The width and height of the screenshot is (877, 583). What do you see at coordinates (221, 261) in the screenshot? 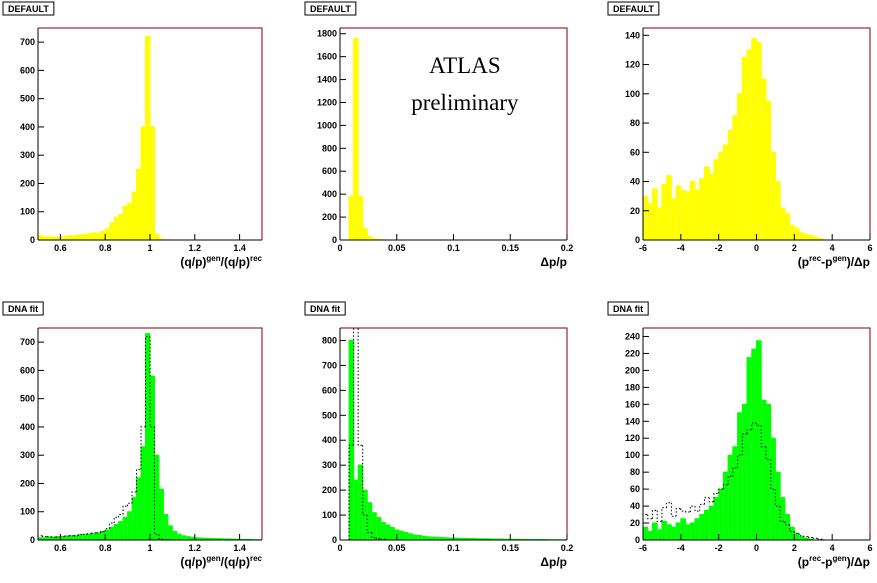
I see `x-axis-label: (q/p)gen/(q/p)rec` at bounding box center [221, 261].